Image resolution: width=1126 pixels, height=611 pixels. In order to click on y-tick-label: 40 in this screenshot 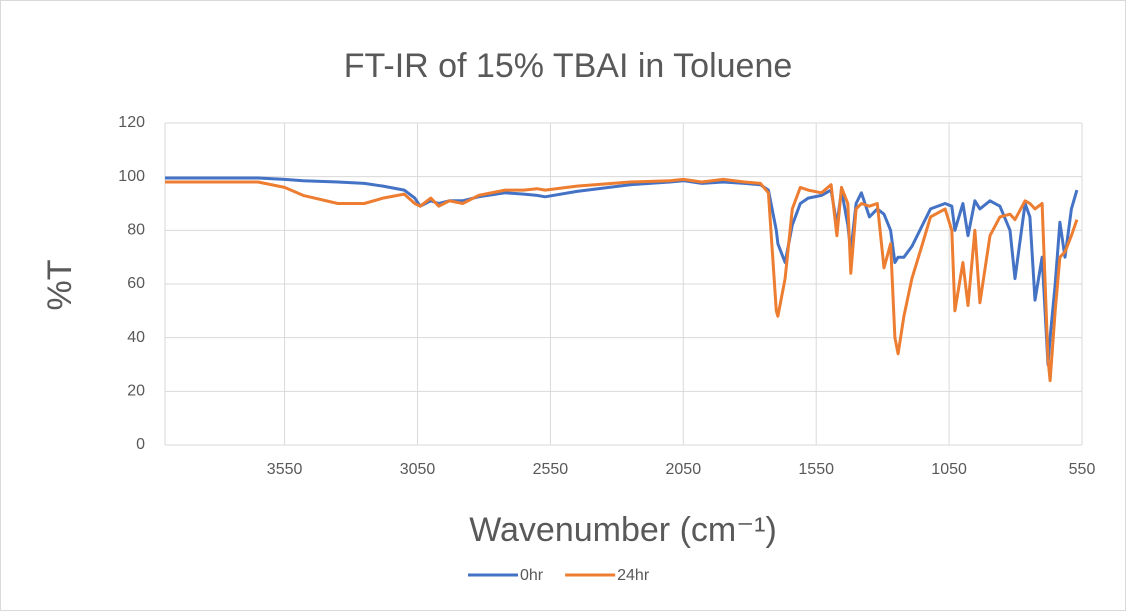, I will do `click(136, 337)`.